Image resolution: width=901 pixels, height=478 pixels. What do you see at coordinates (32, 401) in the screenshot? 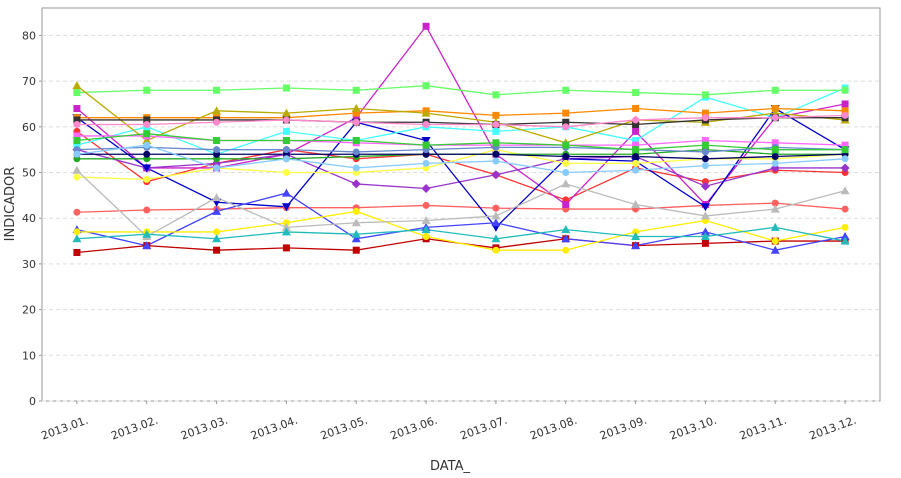
I see `y-tick-label: 0` at bounding box center [32, 401].